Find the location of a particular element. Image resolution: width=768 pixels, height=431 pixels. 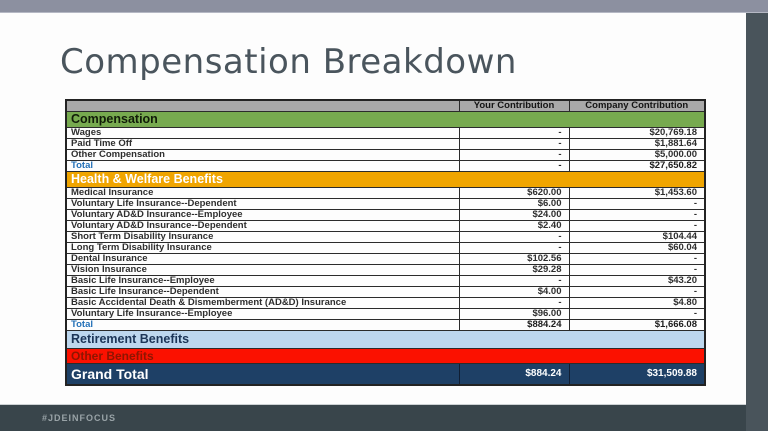

section-row-health-welfare: Health & Welfare Benefits is located at coordinates (385, 179).